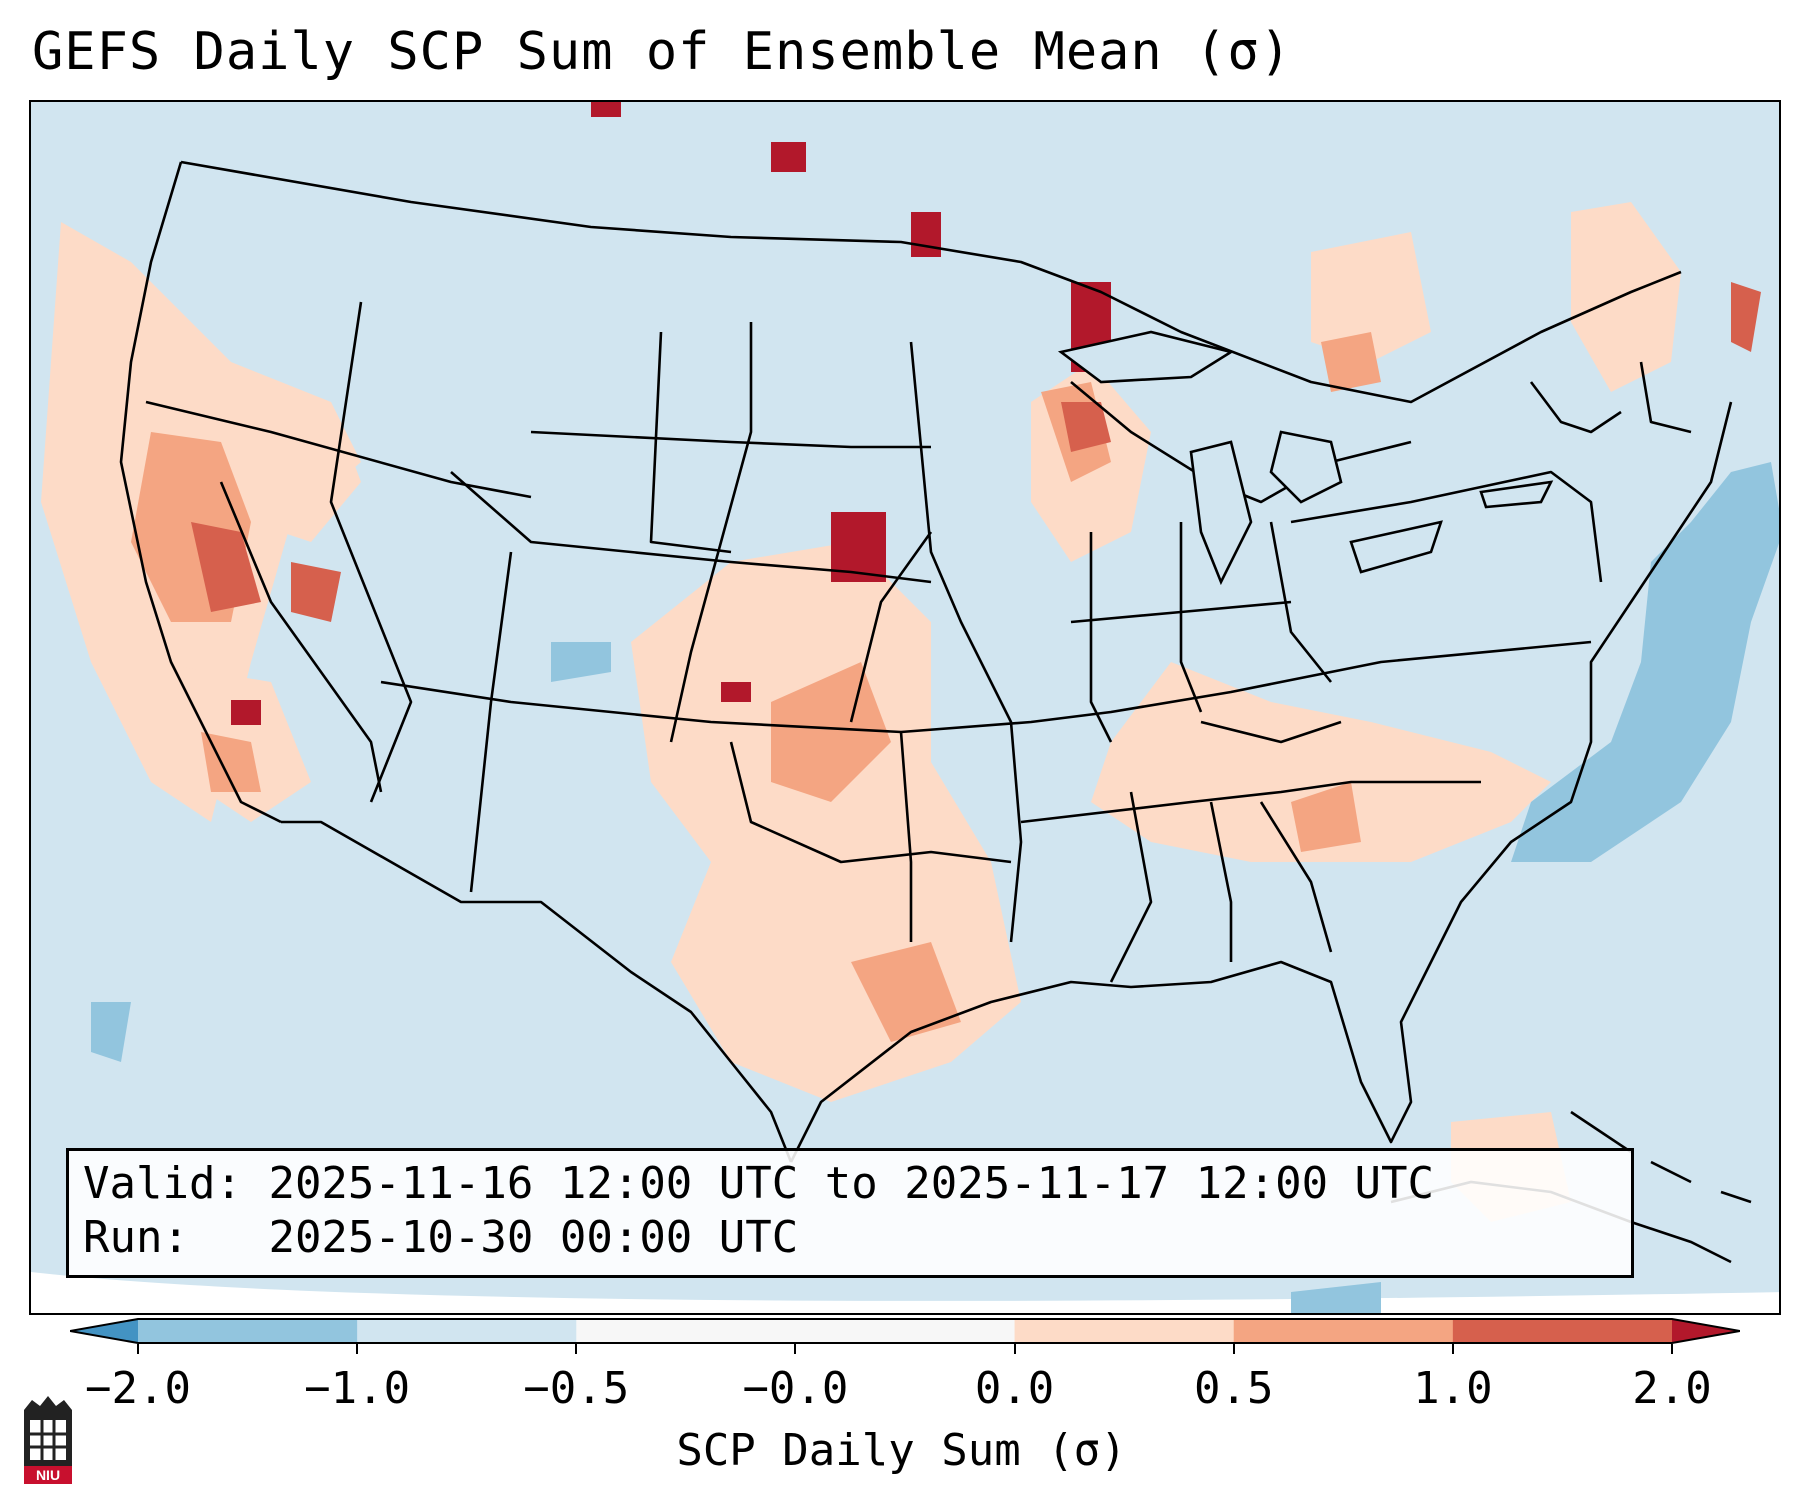 The height and width of the screenshot is (1506, 1803). Describe the element at coordinates (901, 1450) in the screenshot. I see `colorbar-label: SCP Daily Sum (σ)` at that location.